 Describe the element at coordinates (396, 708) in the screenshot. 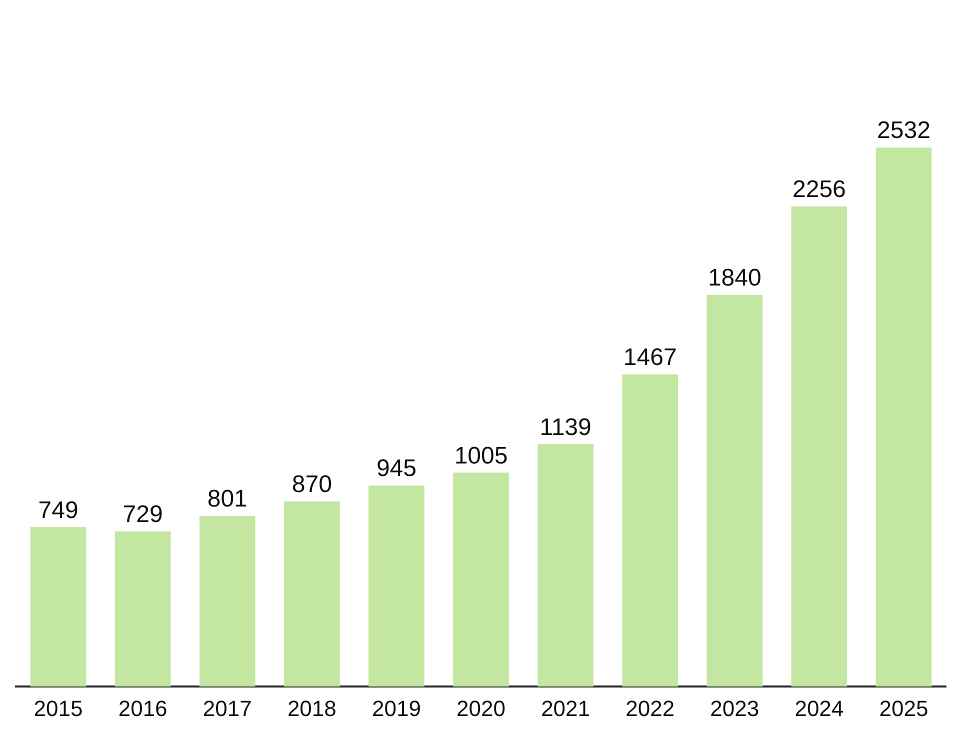

I see `x-tick-label: 2019` at that location.